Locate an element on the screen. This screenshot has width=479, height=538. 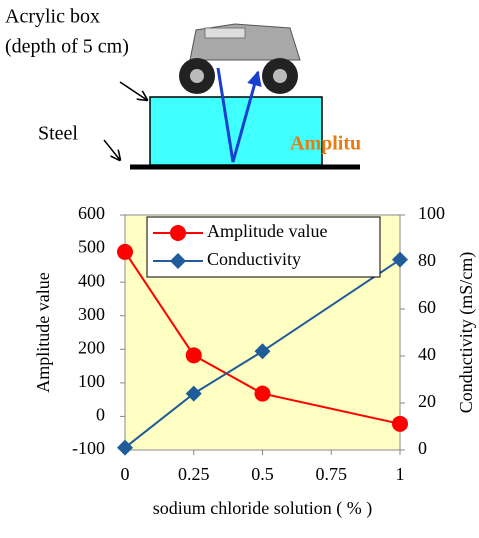
y-tick-label: 200 is located at coordinates (91, 347).